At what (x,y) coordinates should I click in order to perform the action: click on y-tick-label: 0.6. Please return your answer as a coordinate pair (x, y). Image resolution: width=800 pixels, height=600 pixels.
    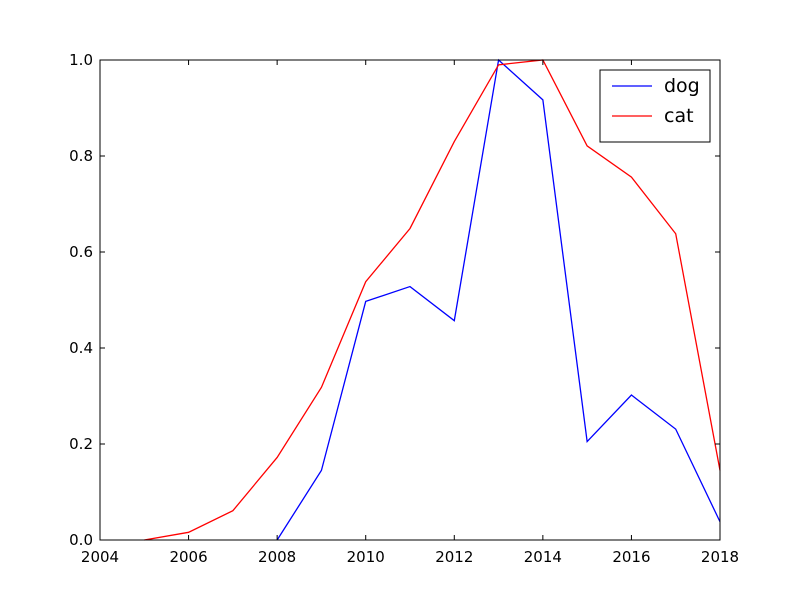
    Looking at the image, I should click on (81, 252).